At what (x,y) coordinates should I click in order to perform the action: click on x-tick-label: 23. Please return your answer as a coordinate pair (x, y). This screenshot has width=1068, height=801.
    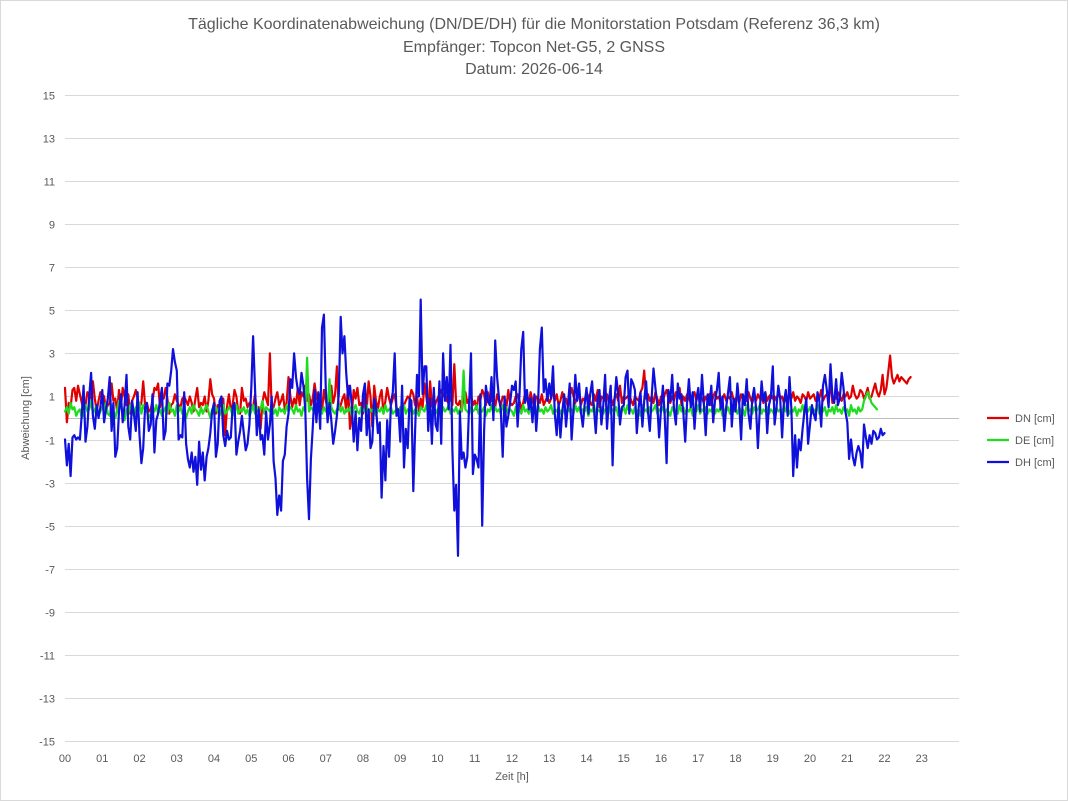
    Looking at the image, I should click on (922, 759).